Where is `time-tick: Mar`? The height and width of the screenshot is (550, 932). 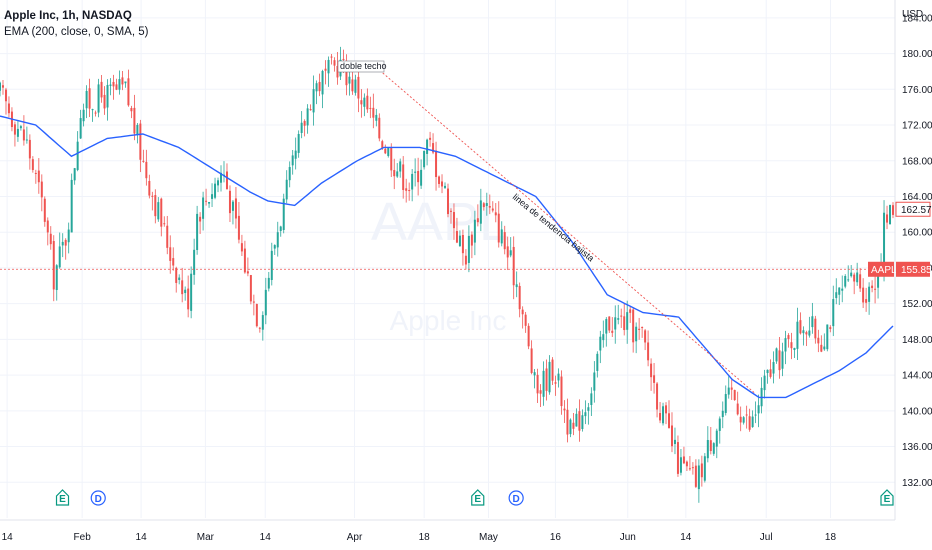
time-tick: Mar is located at coordinates (206, 537).